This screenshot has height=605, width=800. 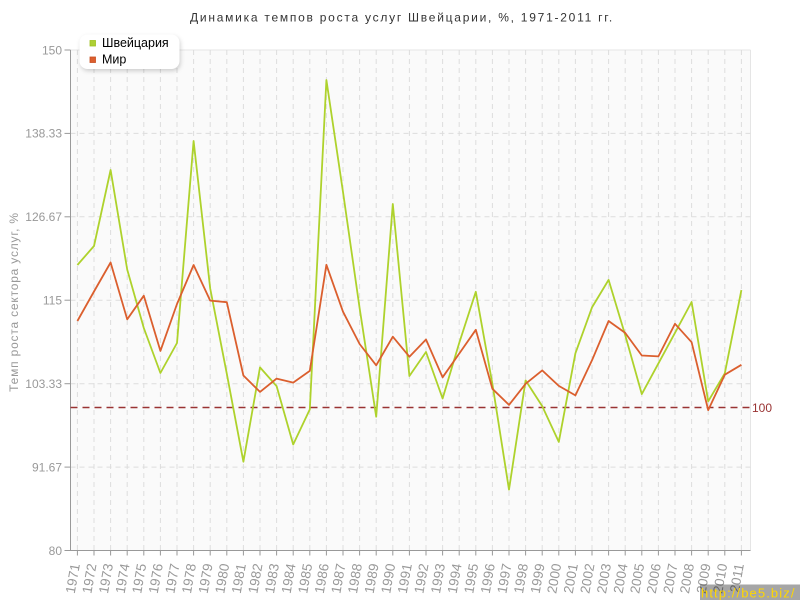 I want to click on svg-text: 1983, so click(x=272, y=578).